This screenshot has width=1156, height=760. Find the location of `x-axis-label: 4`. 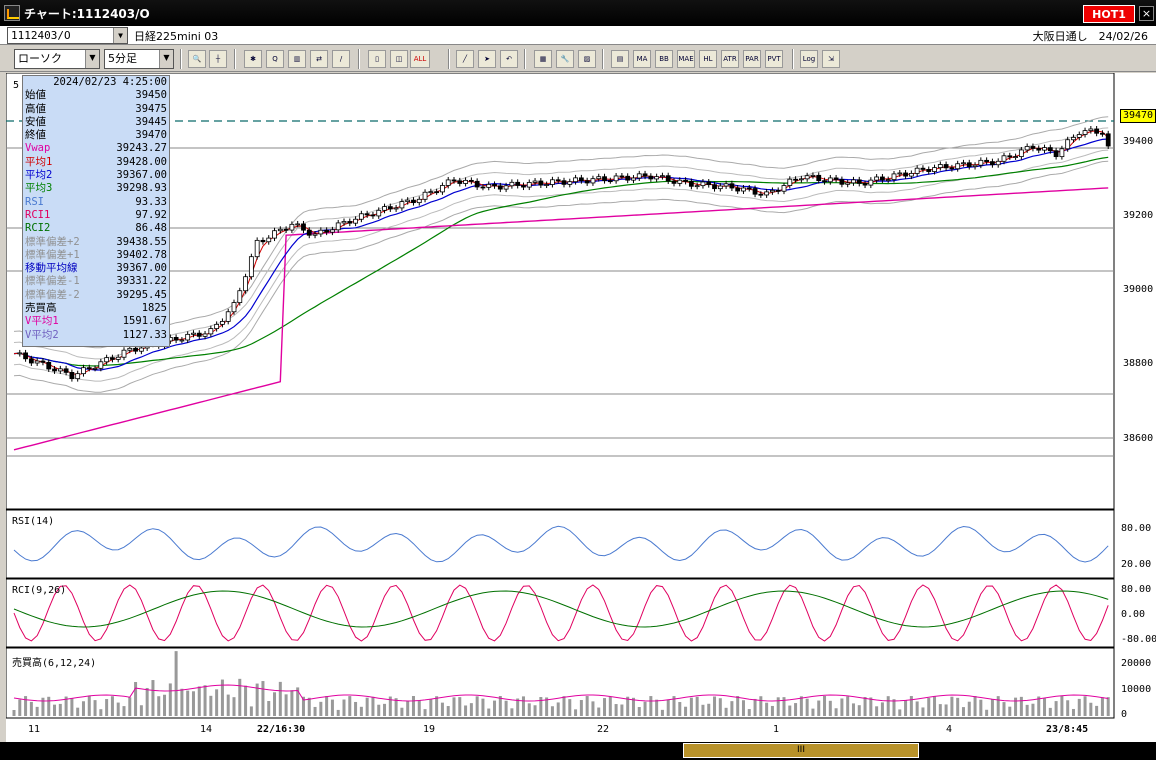

x-axis-label: 4 is located at coordinates (949, 729).